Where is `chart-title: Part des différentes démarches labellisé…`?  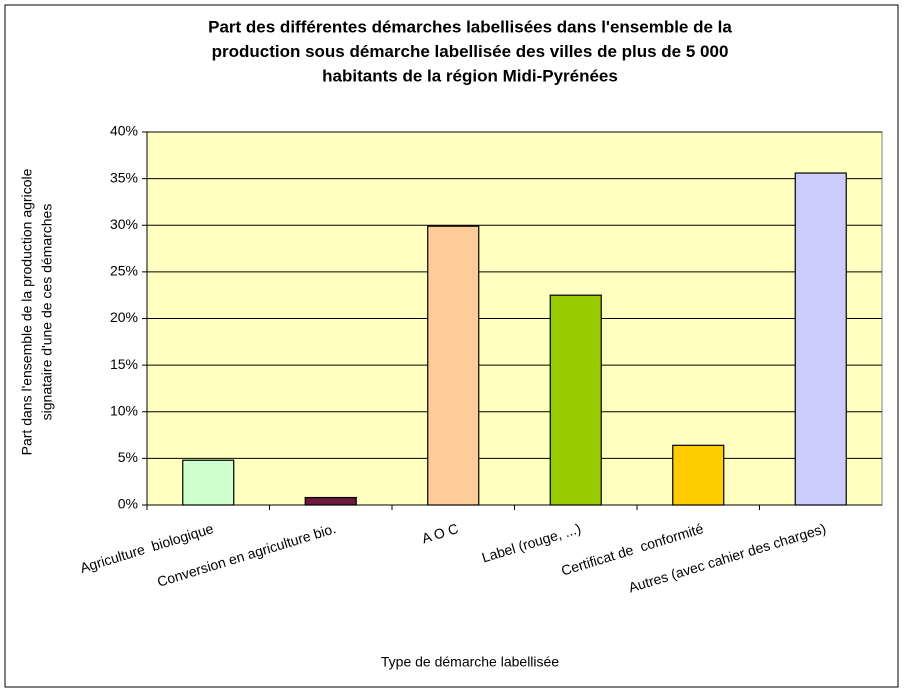
chart-title: Part des différentes démarches labellisé… is located at coordinates (470, 26).